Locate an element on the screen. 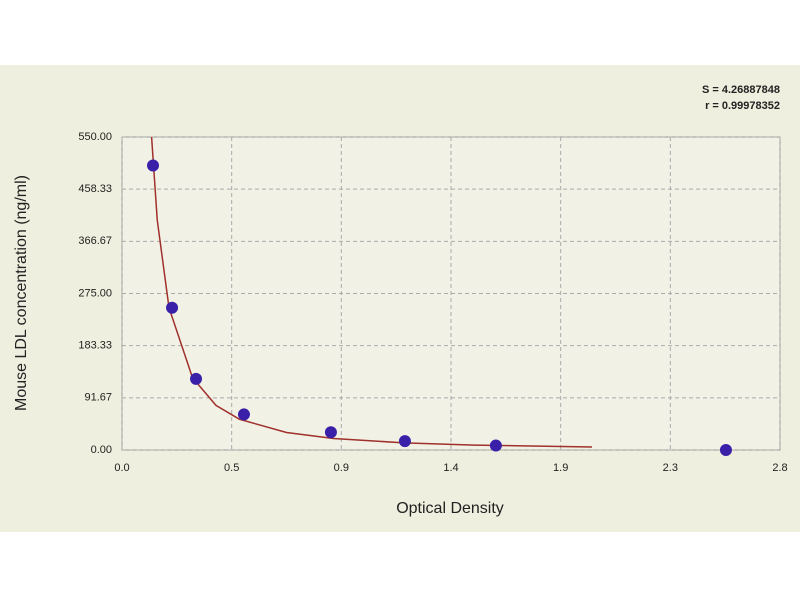 The width and height of the screenshot is (800, 600). x-tick-label: 1.4 is located at coordinates (450, 468).